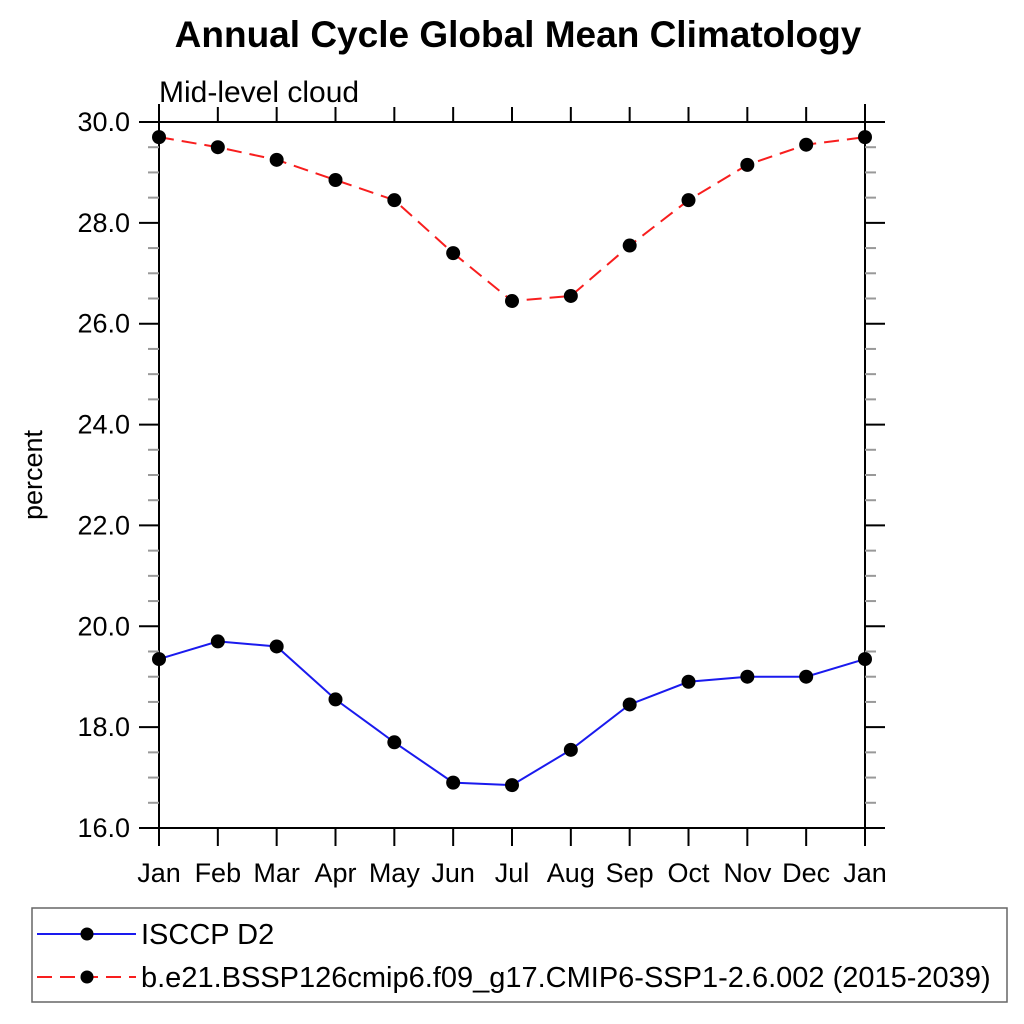 This screenshot has width=1024, height=1024. I want to click on y-tick-label: 16.0, so click(103, 828).